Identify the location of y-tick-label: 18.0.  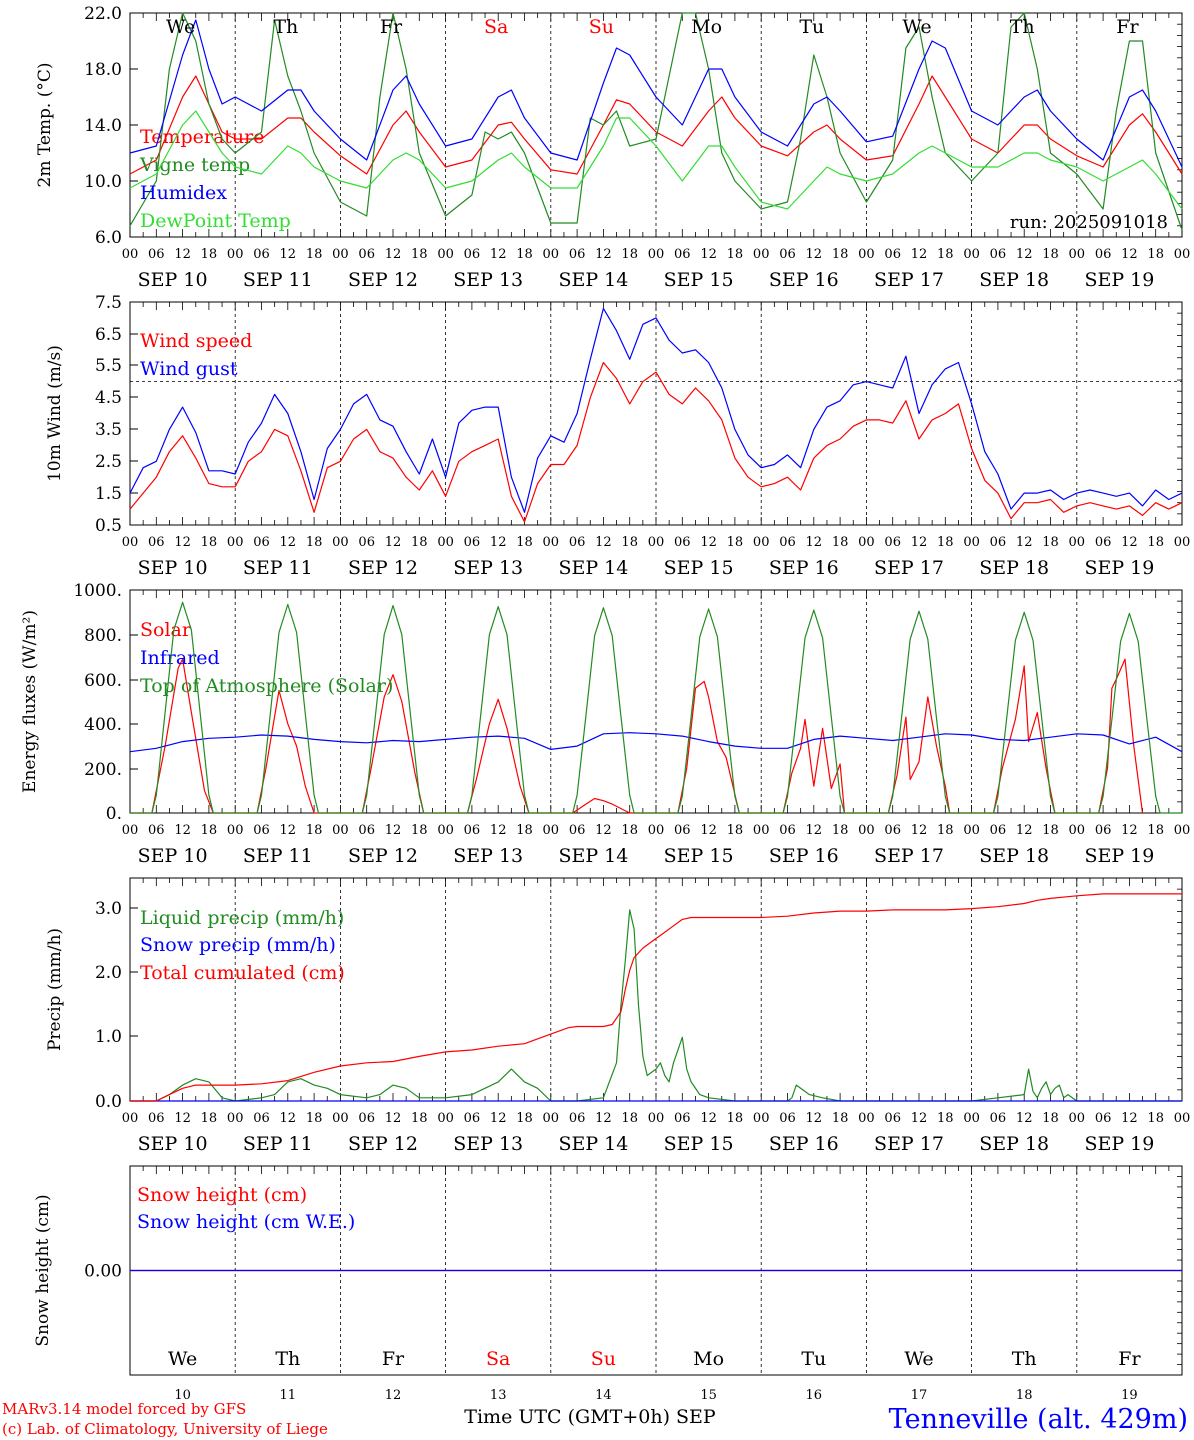
(103, 70).